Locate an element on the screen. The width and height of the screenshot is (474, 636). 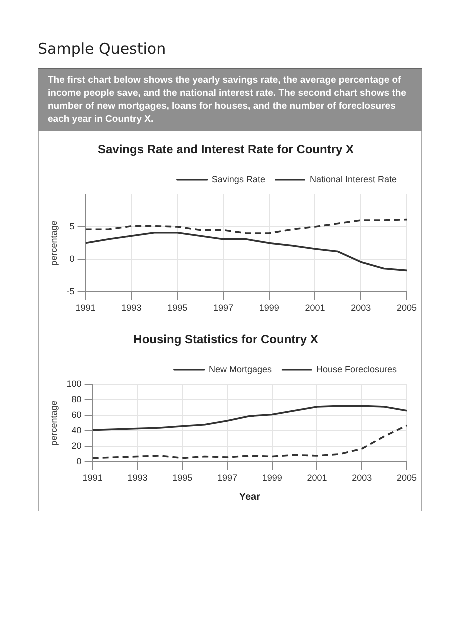
legend-label: New Mortgages is located at coordinates (240, 369).